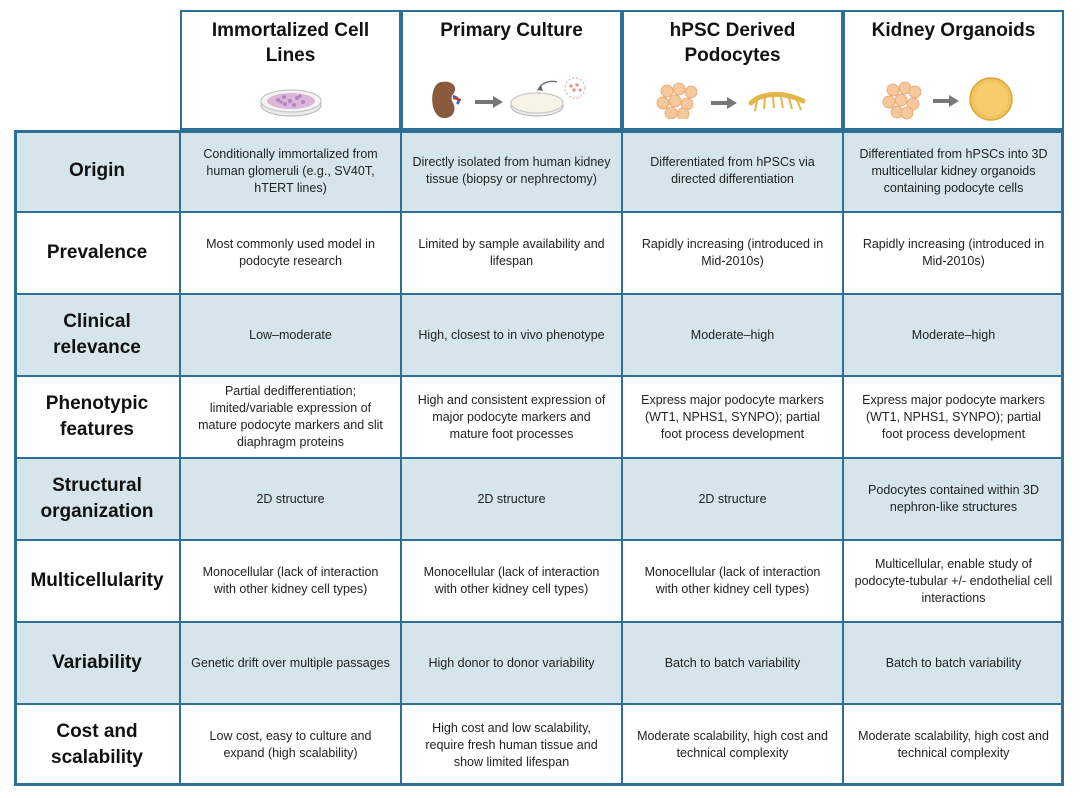  What do you see at coordinates (511, 335) in the screenshot?
I see `table-cell: High, closest to in vivo phenotype` at bounding box center [511, 335].